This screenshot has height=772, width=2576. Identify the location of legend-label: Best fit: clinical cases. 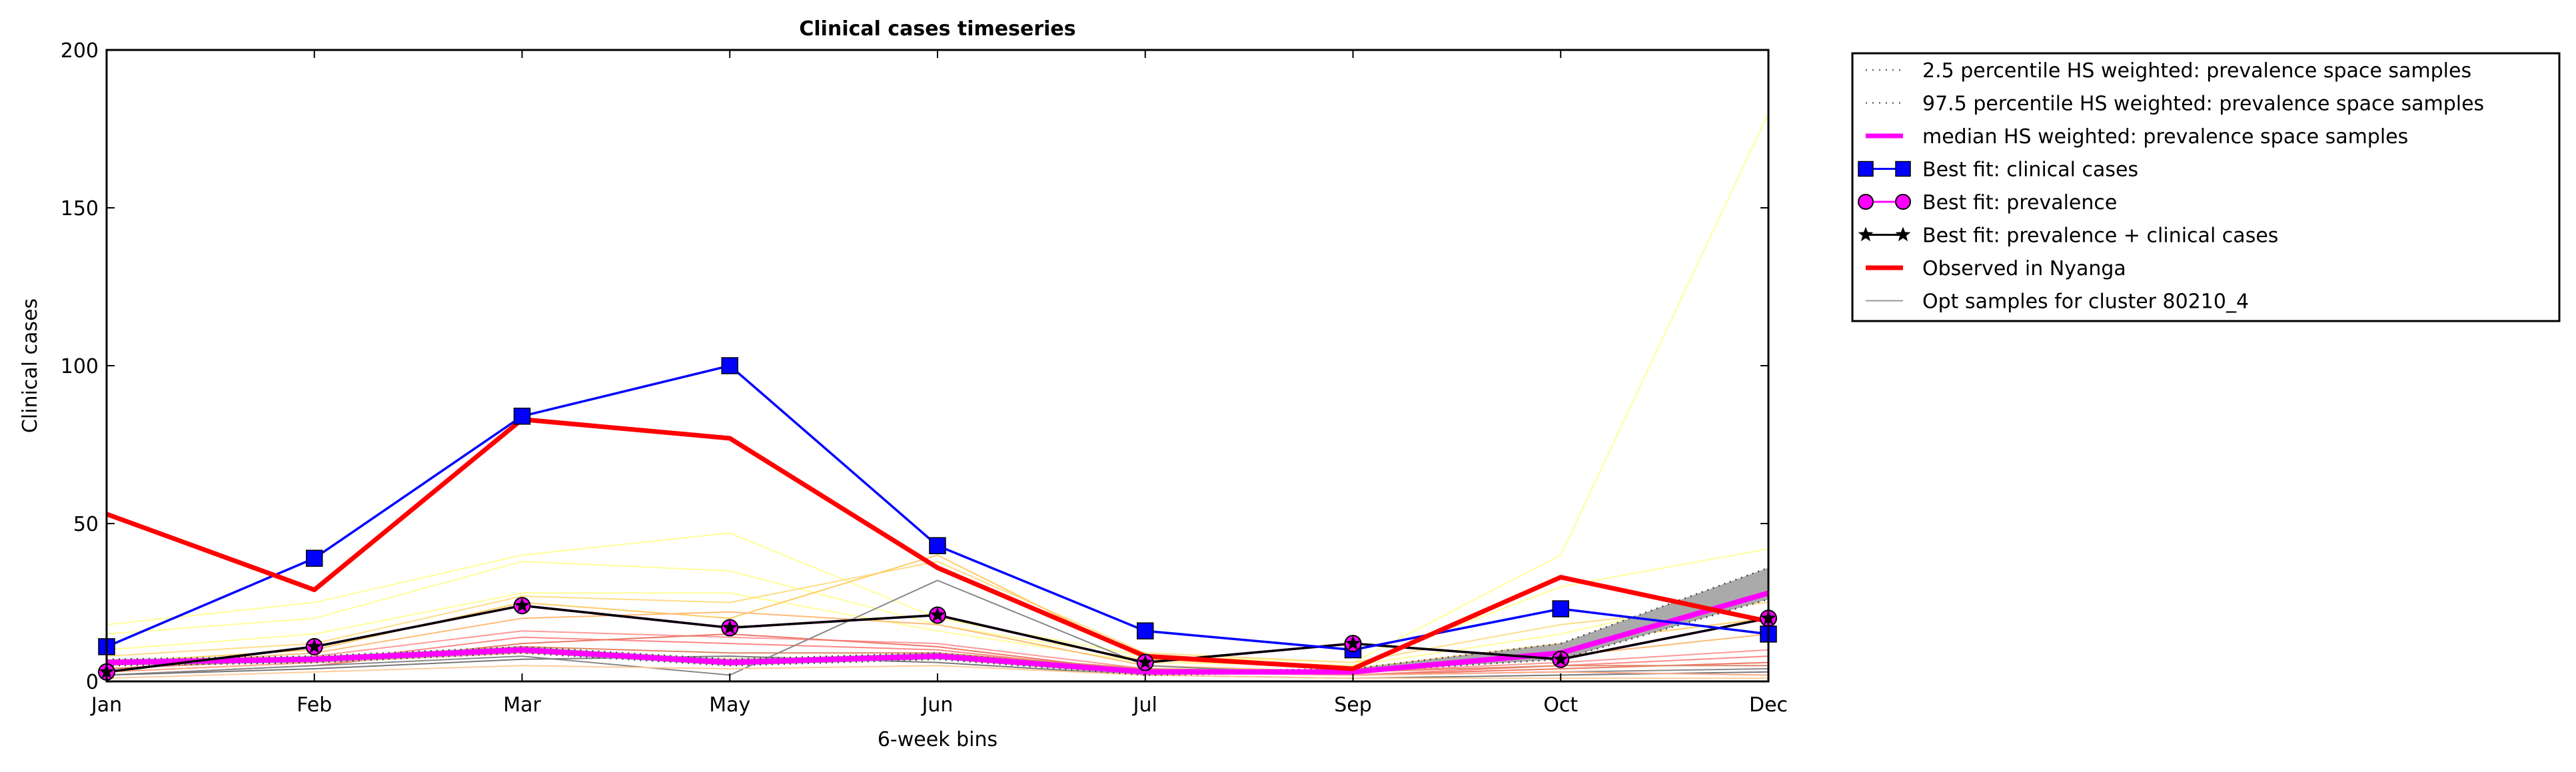
(2030, 170).